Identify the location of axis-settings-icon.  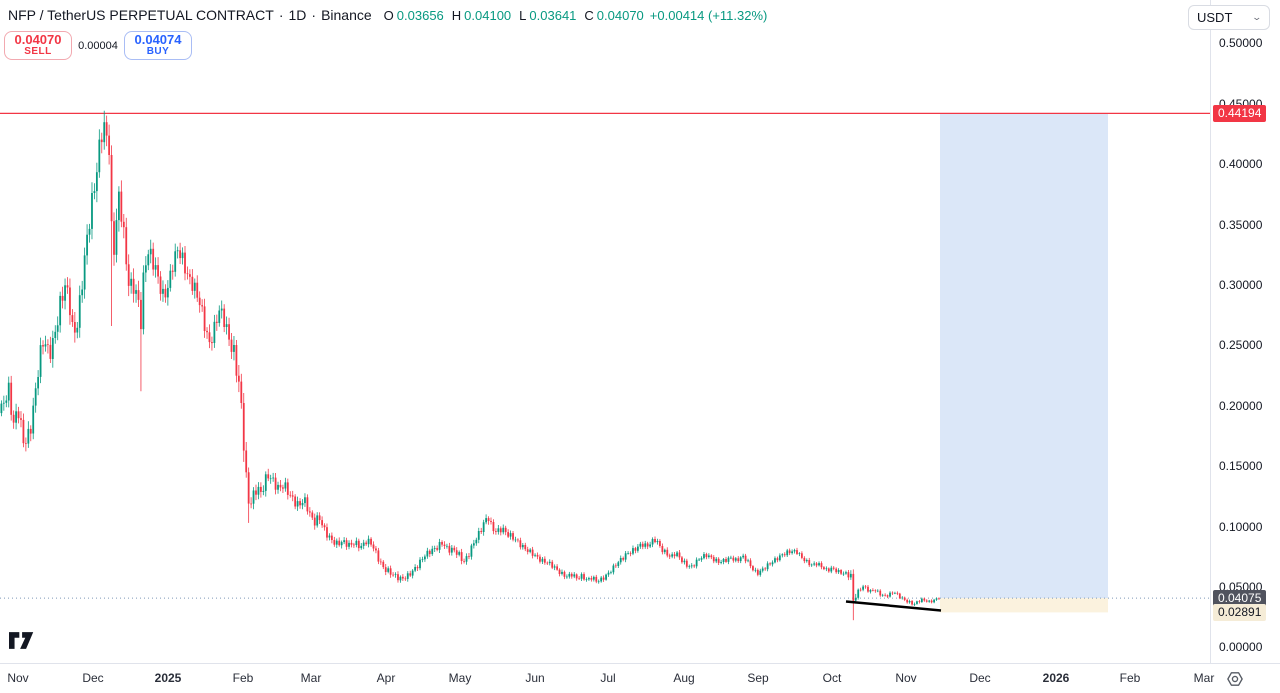
(1235, 679).